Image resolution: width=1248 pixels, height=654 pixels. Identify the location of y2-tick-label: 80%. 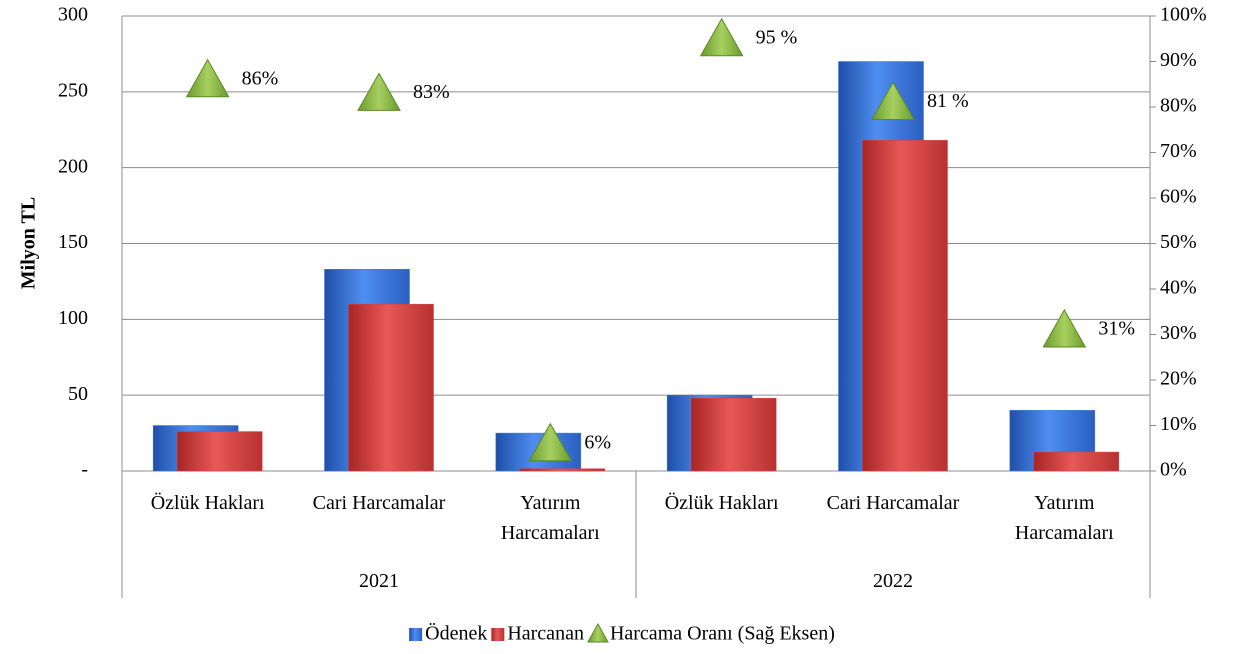
(1178, 106).